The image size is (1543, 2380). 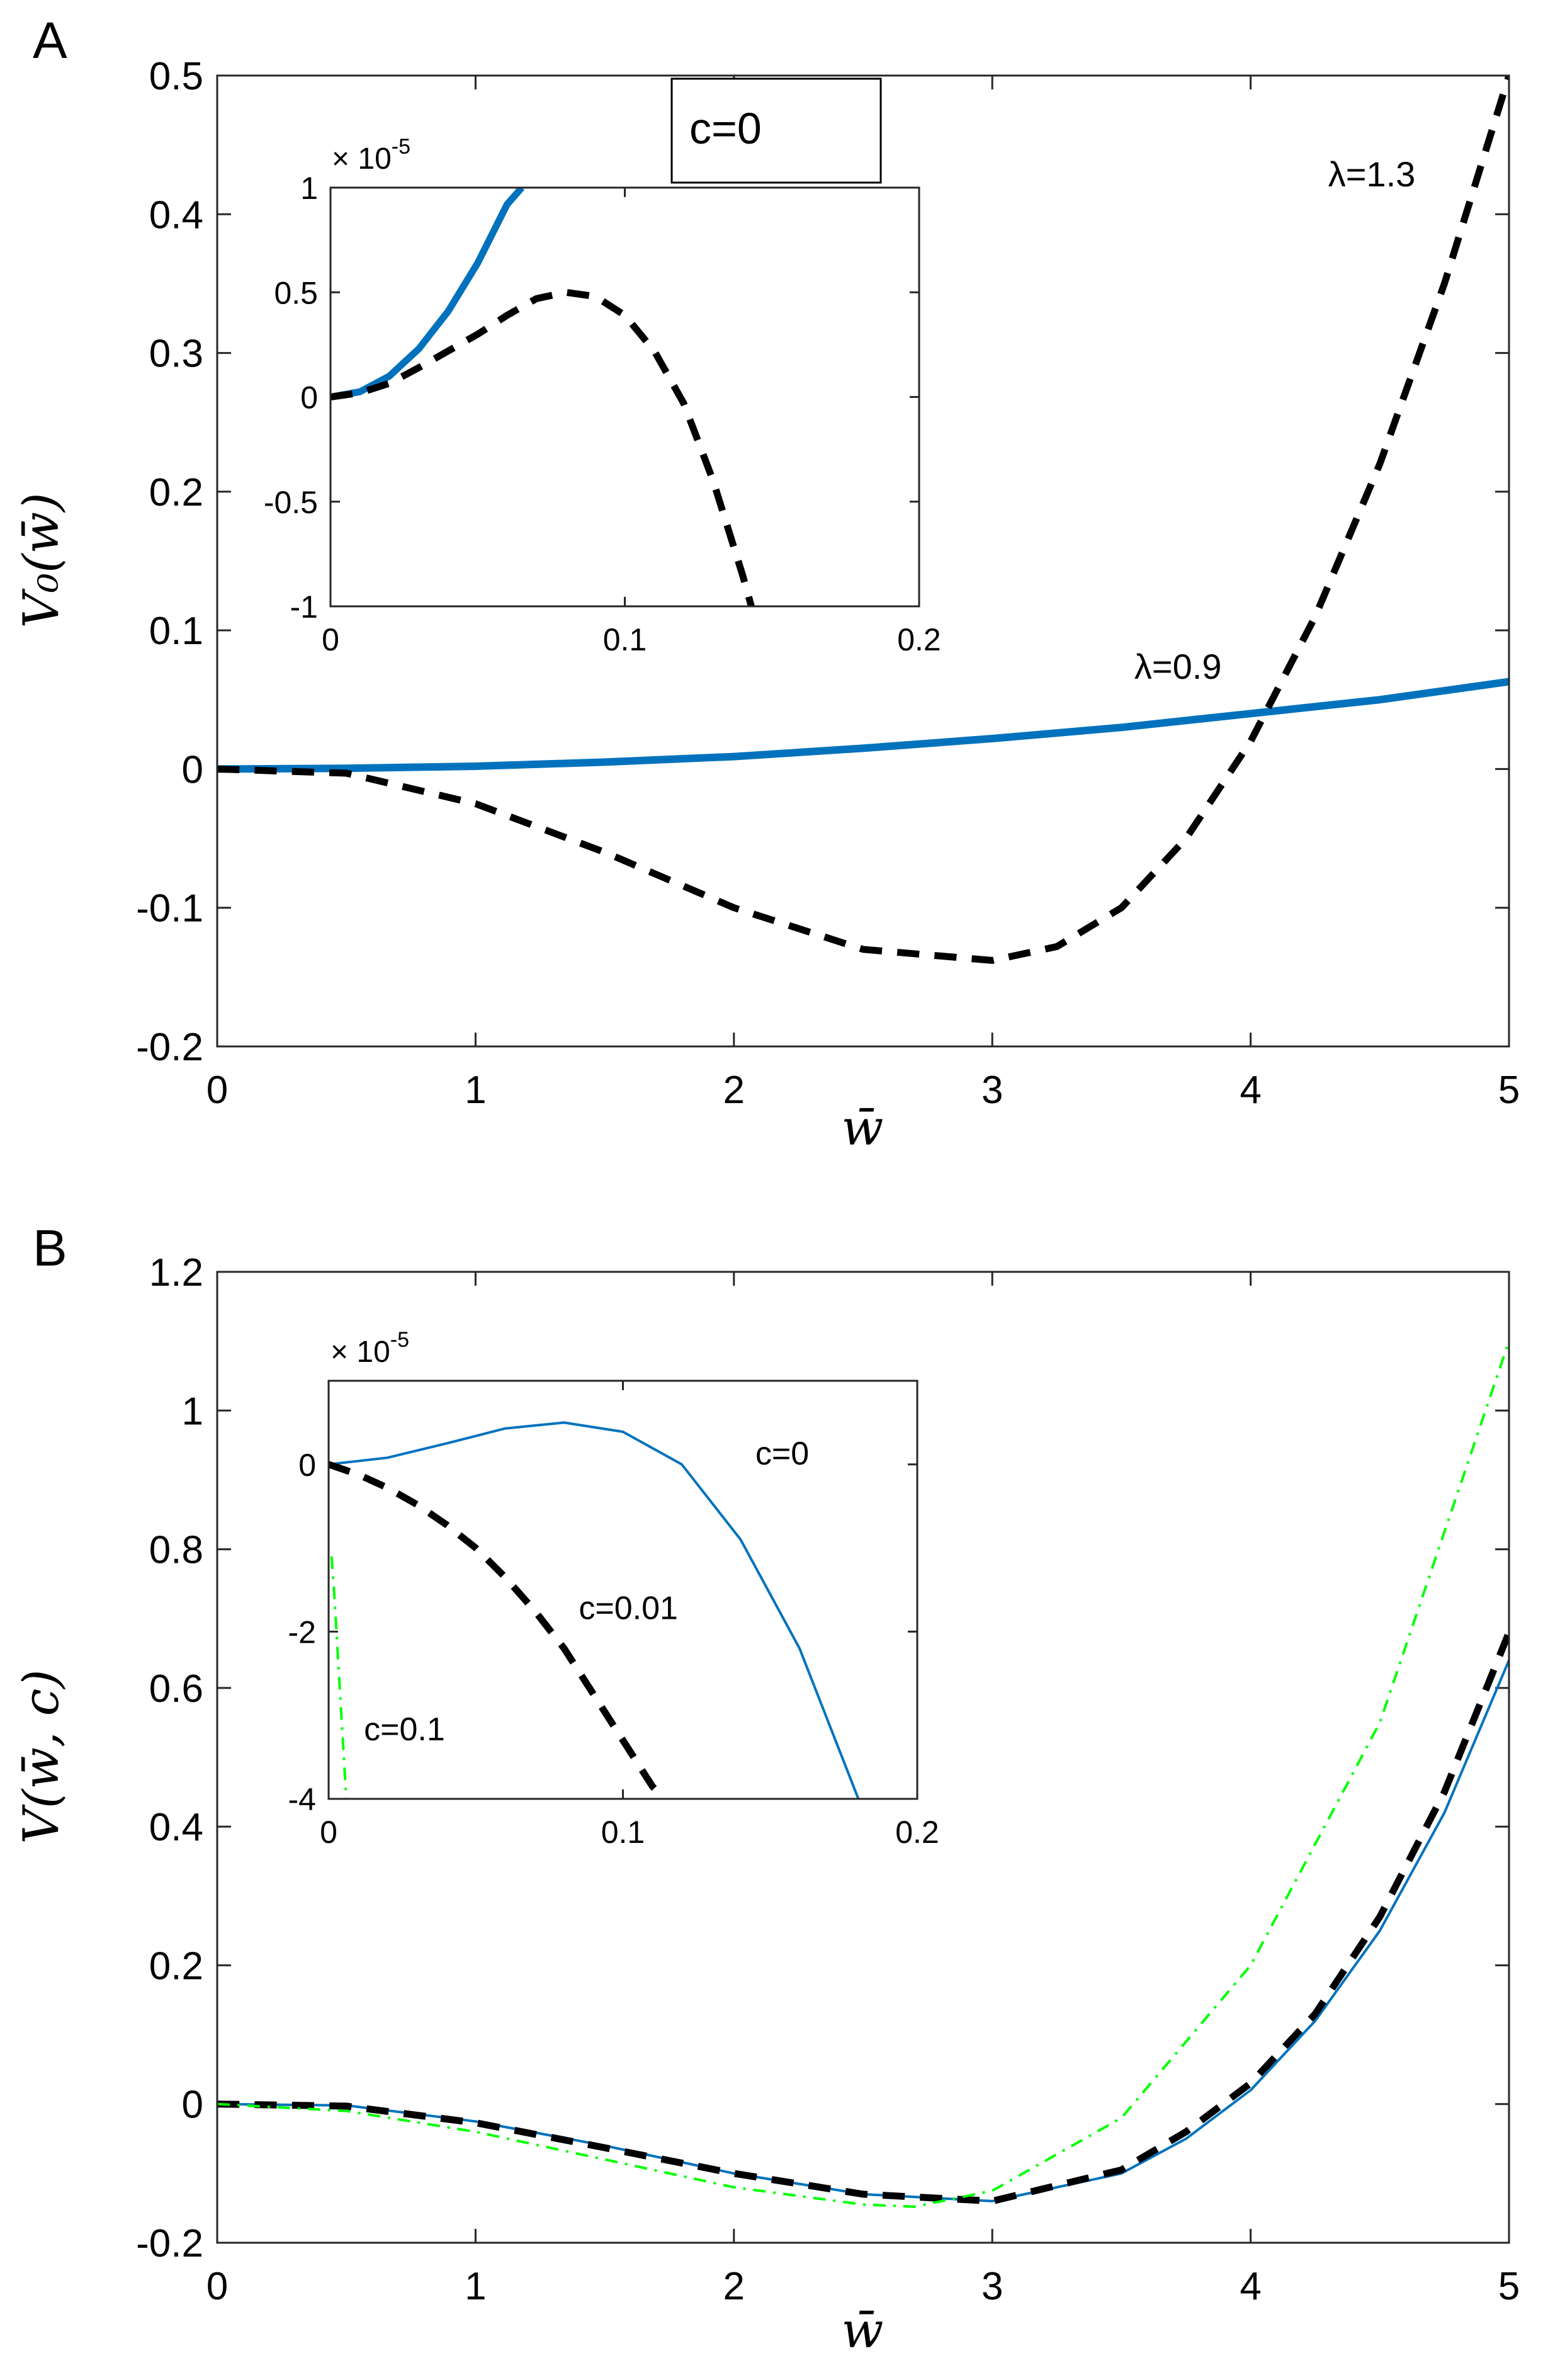 What do you see at coordinates (291, 502) in the screenshot?
I see `y-tick-label: -0.5` at bounding box center [291, 502].